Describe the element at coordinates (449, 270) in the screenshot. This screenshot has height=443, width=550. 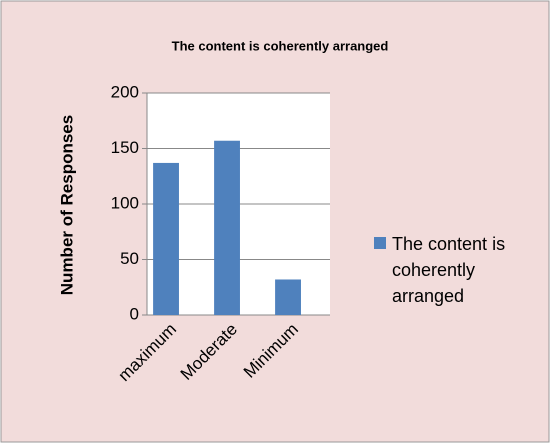
I see `legend-label: The content is coherently arranged` at that location.